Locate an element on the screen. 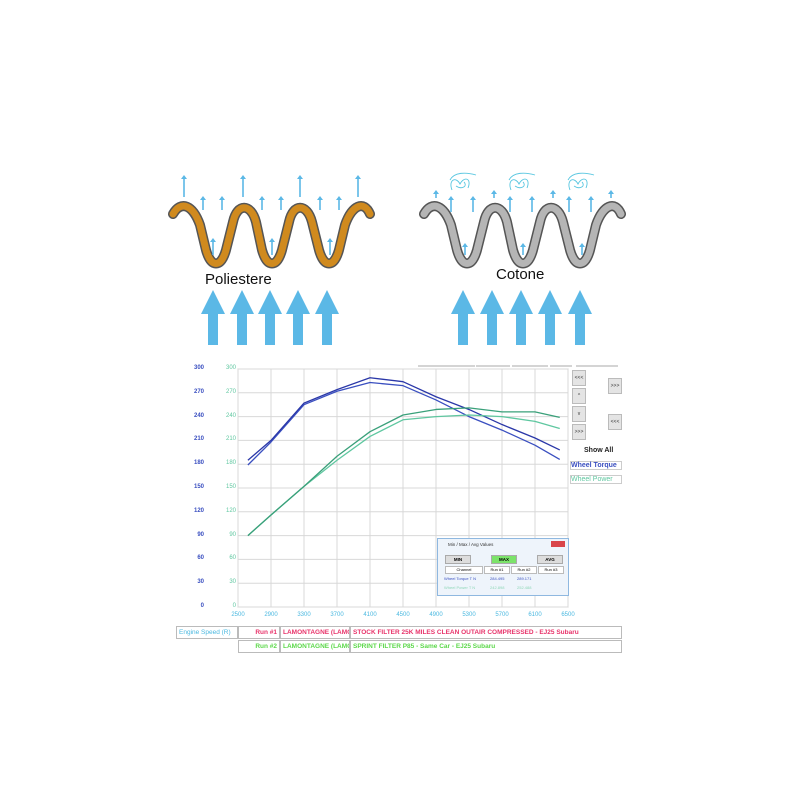 This screenshot has width=800, height=800. y-tick-left: 180 is located at coordinates (198, 463).